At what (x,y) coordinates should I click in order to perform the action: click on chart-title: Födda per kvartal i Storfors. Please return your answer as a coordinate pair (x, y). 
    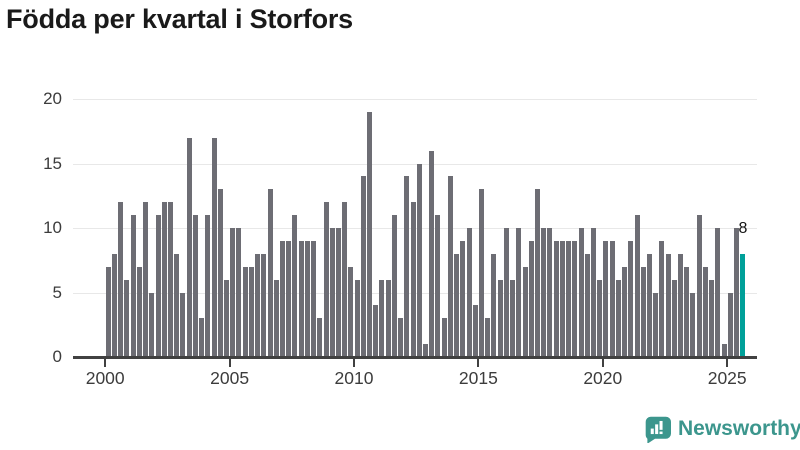
    Looking at the image, I should click on (179, 19).